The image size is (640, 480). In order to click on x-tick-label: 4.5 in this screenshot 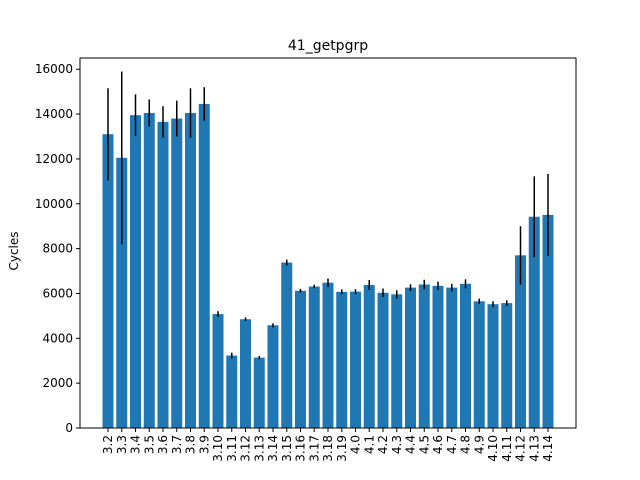, I will do `click(424, 444)`.